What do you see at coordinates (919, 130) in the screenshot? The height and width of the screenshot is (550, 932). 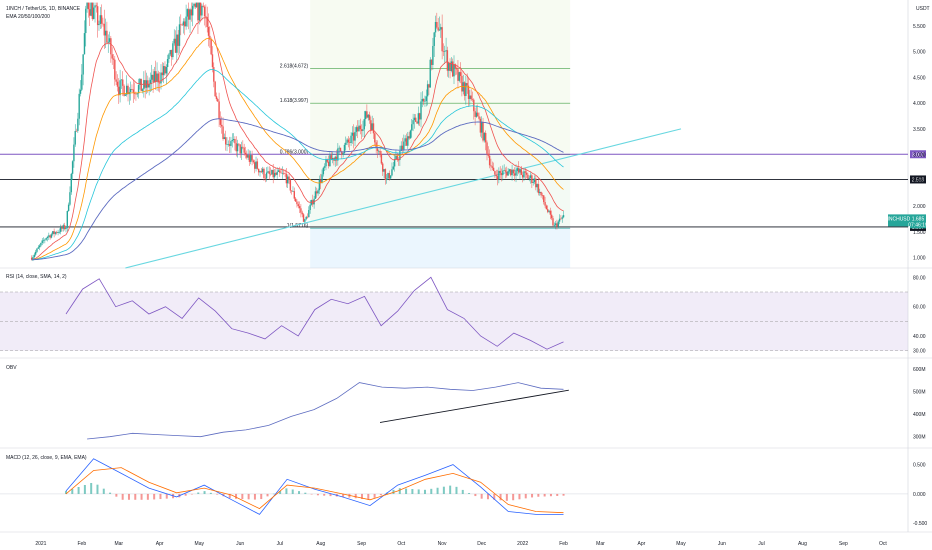 I see `price-tick-label: 3.500` at bounding box center [919, 130].